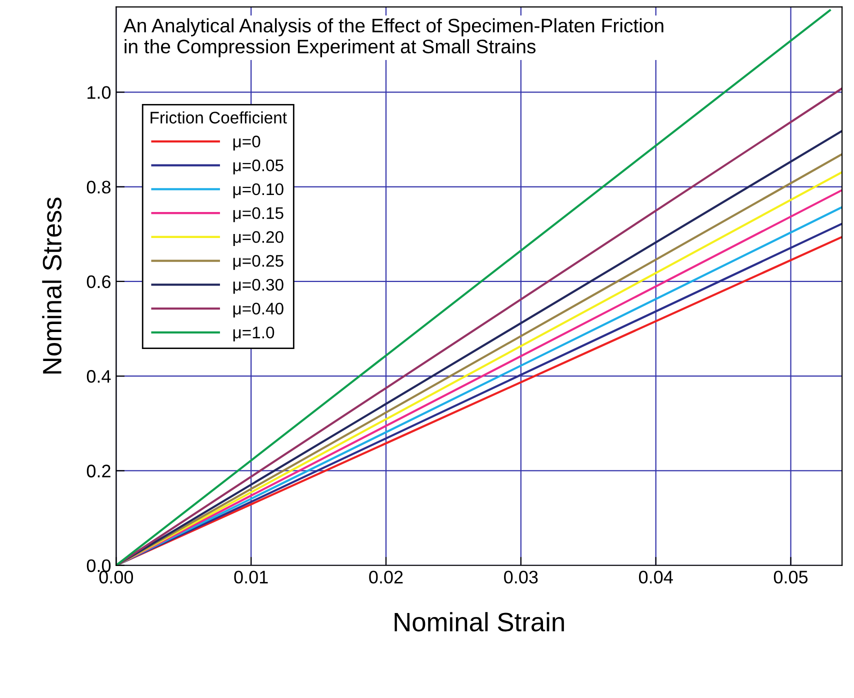 Image resolution: width=854 pixels, height=698 pixels. What do you see at coordinates (258, 190) in the screenshot?
I see `legend-label: μ=0.10` at bounding box center [258, 190].